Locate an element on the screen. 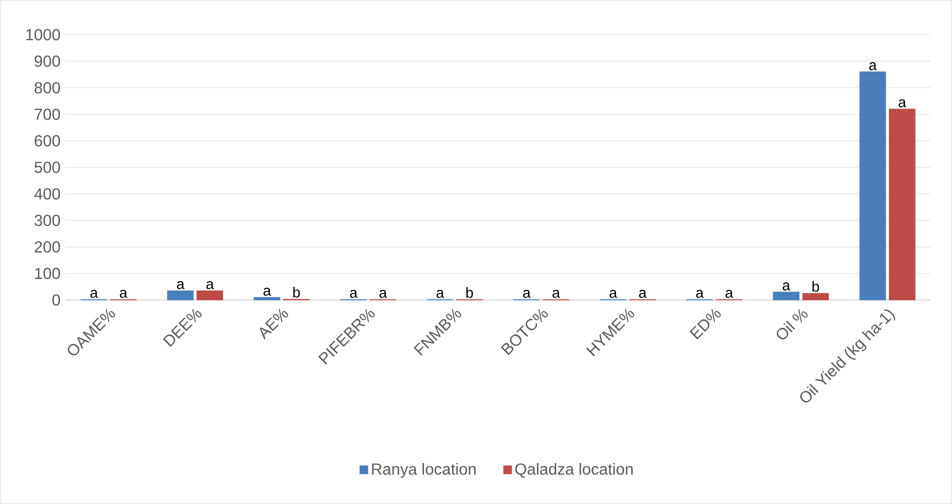 The height and width of the screenshot is (504, 952). y-tick-label: 500 is located at coordinates (47, 167).